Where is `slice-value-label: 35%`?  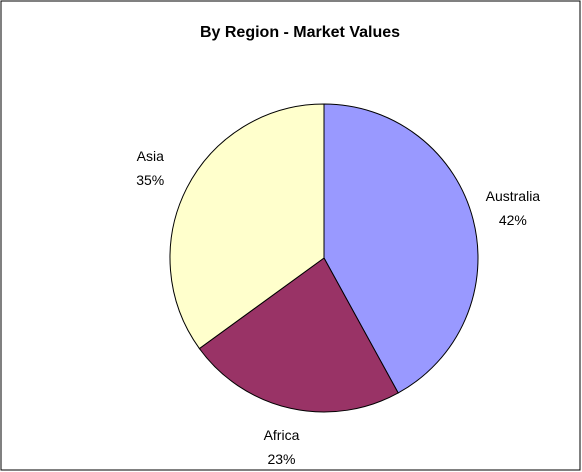 slice-value-label: 35% is located at coordinates (150, 180).